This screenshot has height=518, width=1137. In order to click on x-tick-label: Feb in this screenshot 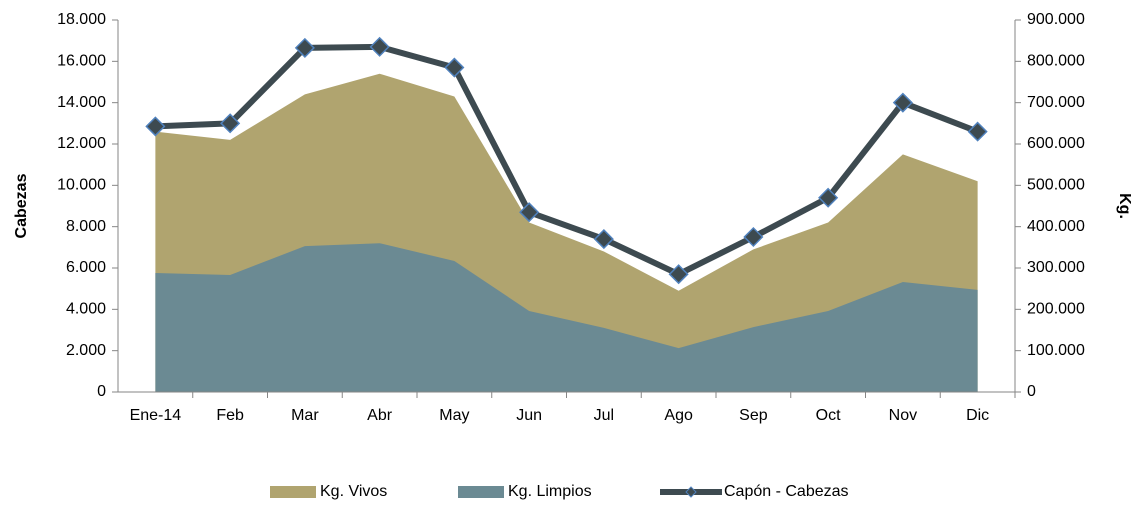, I will do `click(230, 415)`.